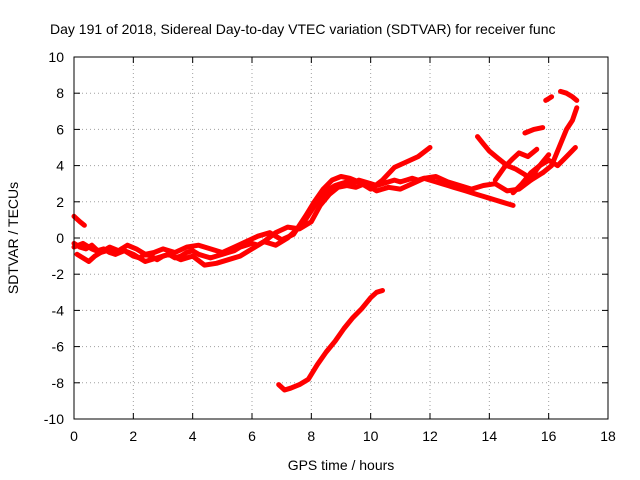 Image resolution: width=640 pixels, height=480 pixels. I want to click on x-tick-label: 4, so click(193, 436).